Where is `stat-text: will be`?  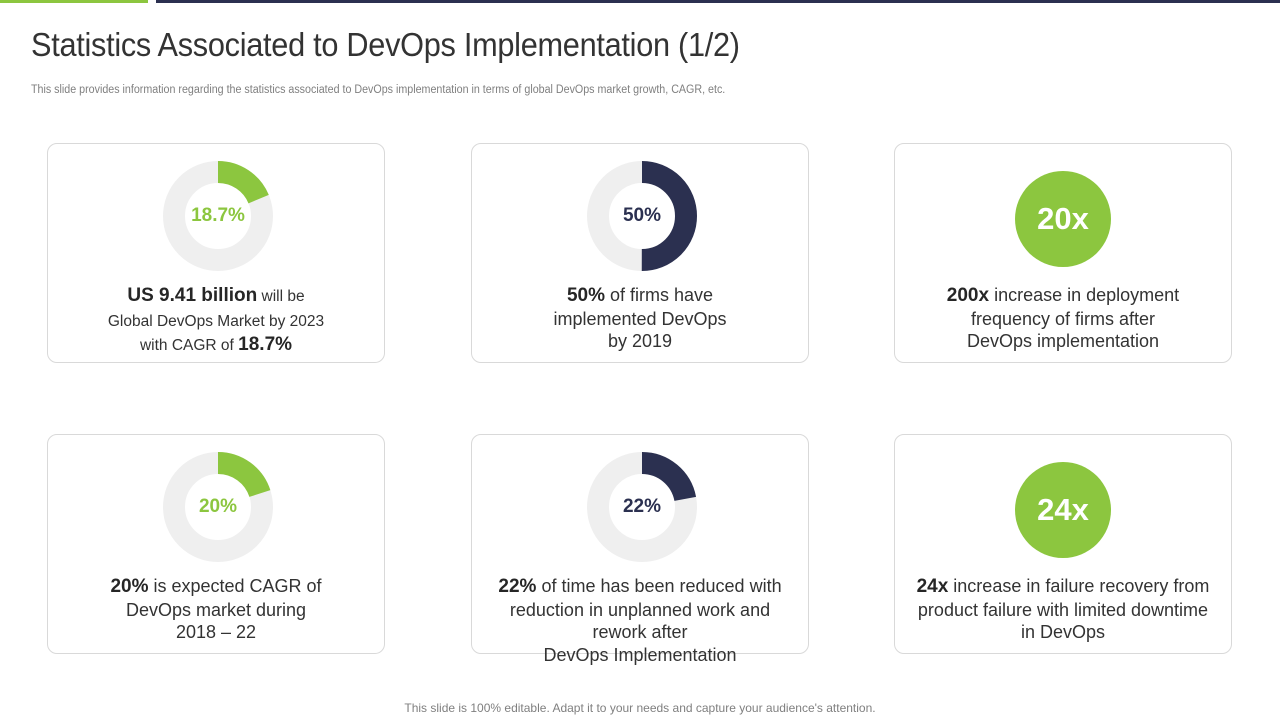 stat-text: will be is located at coordinates (281, 296).